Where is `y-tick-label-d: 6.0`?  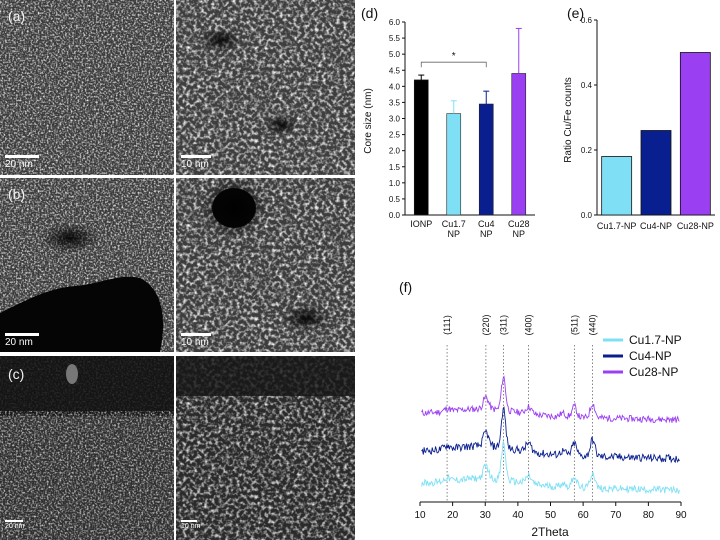
y-tick-label-d: 6.0 is located at coordinates (395, 22).